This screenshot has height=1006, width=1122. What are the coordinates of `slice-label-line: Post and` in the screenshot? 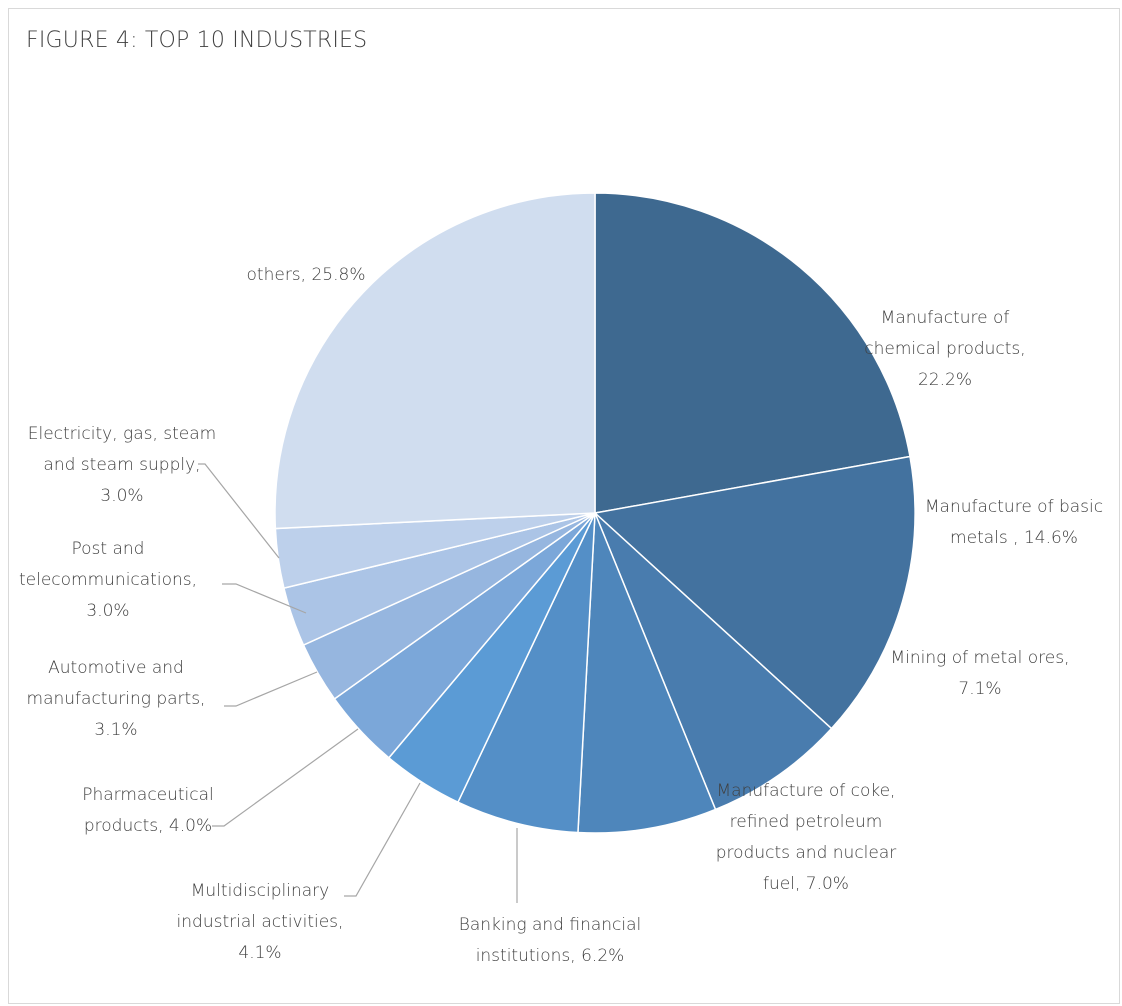 It's located at (108, 549).